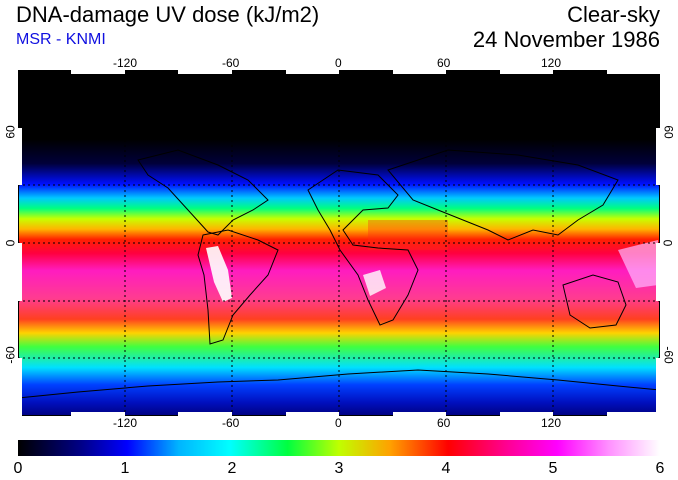 The width and height of the screenshot is (678, 480). Describe the element at coordinates (10, 355) in the screenshot. I see `lat-tick-left-neg60: -60` at that location.